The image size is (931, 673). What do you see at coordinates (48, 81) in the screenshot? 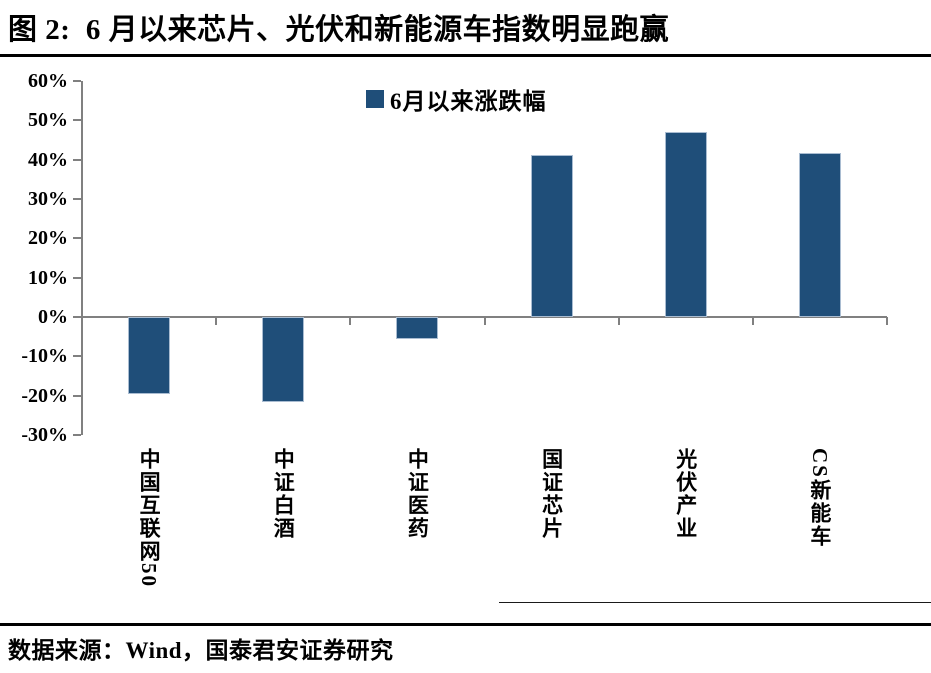
I see `y-axis-tick-label: 60%` at bounding box center [48, 81].